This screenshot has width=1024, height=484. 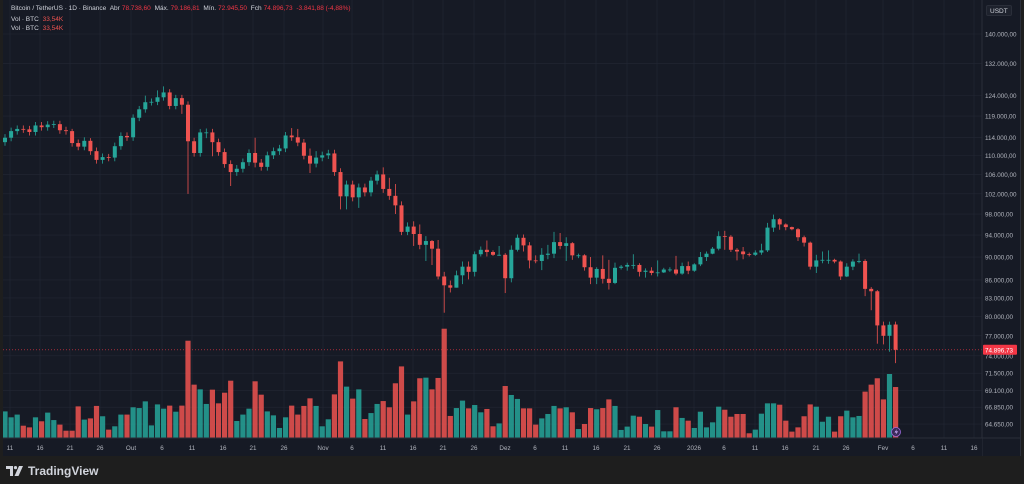 What do you see at coordinates (161, 8) in the screenshot?
I see `high-label: Máx.` at bounding box center [161, 8].